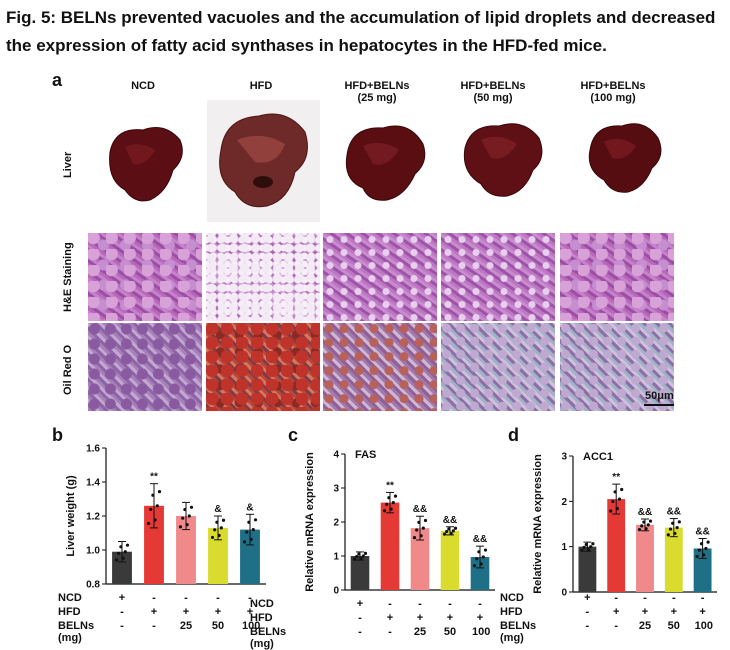 The width and height of the screenshot is (730, 650). What do you see at coordinates (93, 517) in the screenshot?
I see `y-tick-label: 1.2` at bounding box center [93, 517].